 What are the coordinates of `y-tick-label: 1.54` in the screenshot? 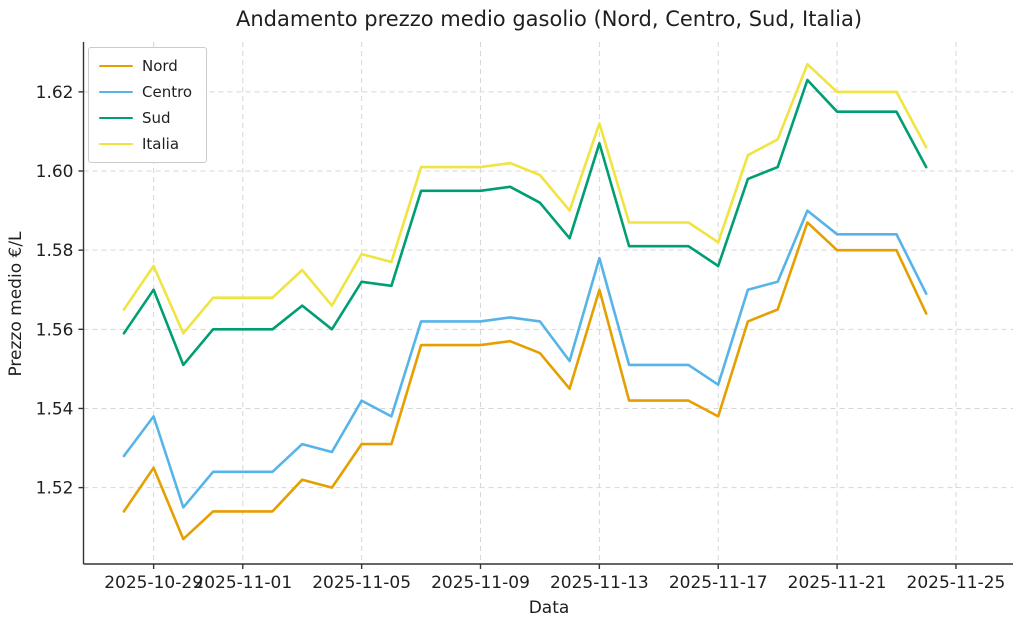 It's located at (55, 409).